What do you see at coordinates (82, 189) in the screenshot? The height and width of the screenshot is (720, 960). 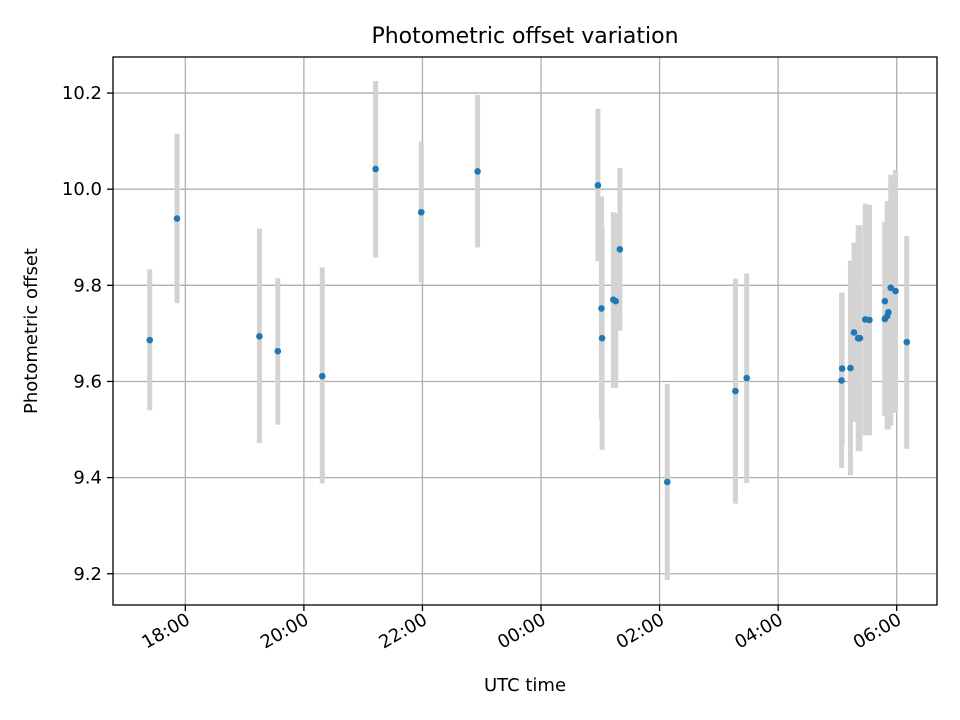 I see `y-tick-label: 10.0` at bounding box center [82, 189].